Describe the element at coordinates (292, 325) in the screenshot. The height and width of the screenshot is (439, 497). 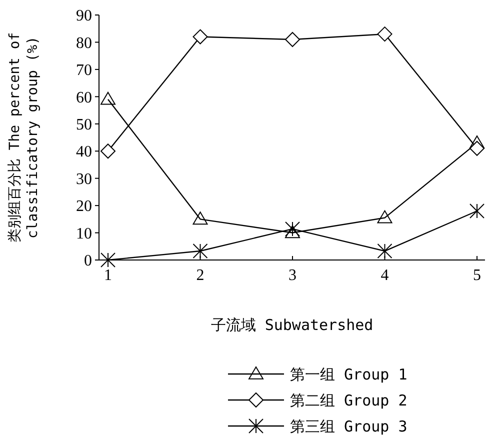
I see `x-axis-title: 子流域 Subwatershed` at that location.